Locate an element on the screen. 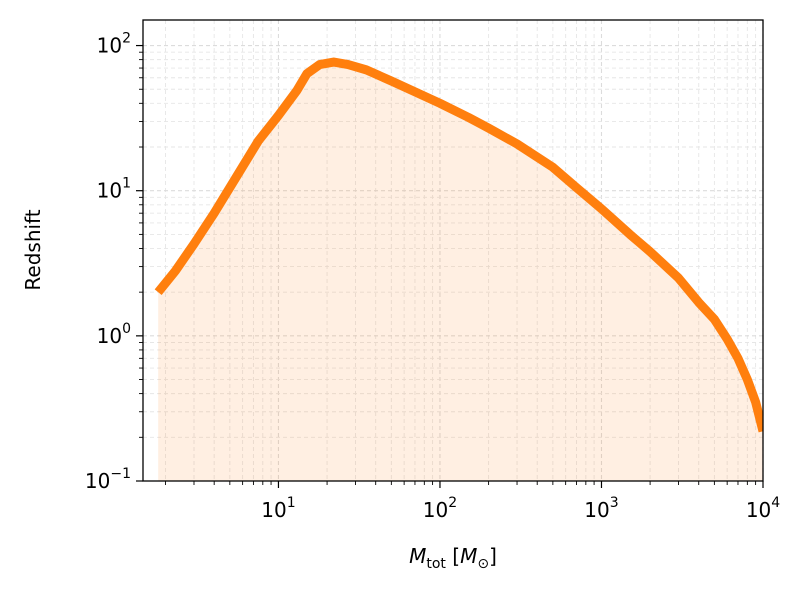 Image resolution: width=807 pixels, height=593 pixels. x-tick-label: 10⁴ is located at coordinates (763, 508).